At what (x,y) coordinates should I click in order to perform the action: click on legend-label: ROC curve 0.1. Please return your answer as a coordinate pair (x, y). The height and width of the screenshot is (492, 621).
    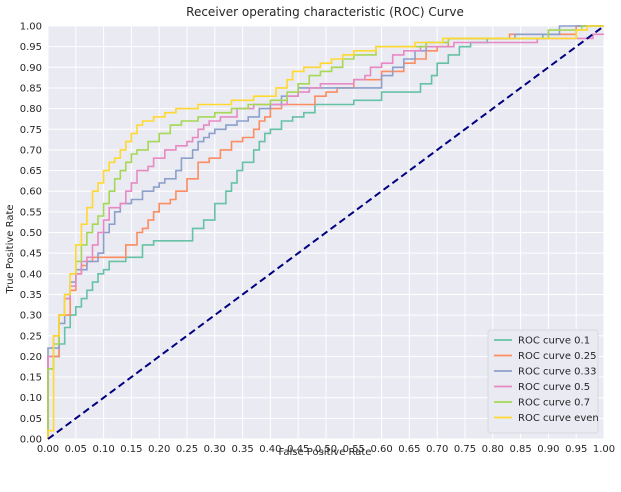
    Looking at the image, I should click on (554, 341).